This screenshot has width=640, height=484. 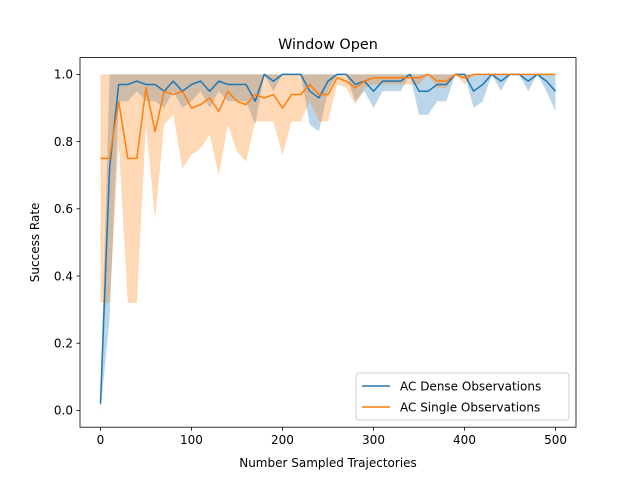 What do you see at coordinates (63, 142) in the screenshot?
I see `y-tick-label: 0.8` at bounding box center [63, 142].